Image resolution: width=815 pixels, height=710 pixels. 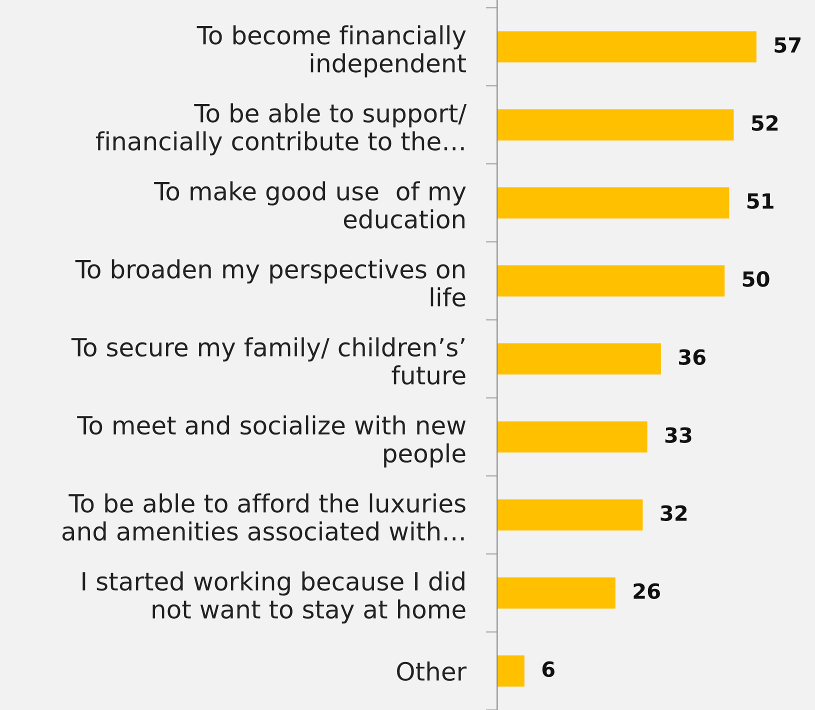 What do you see at coordinates (432, 671) in the screenshot?
I see `y-tick-label: Other` at bounding box center [432, 671].